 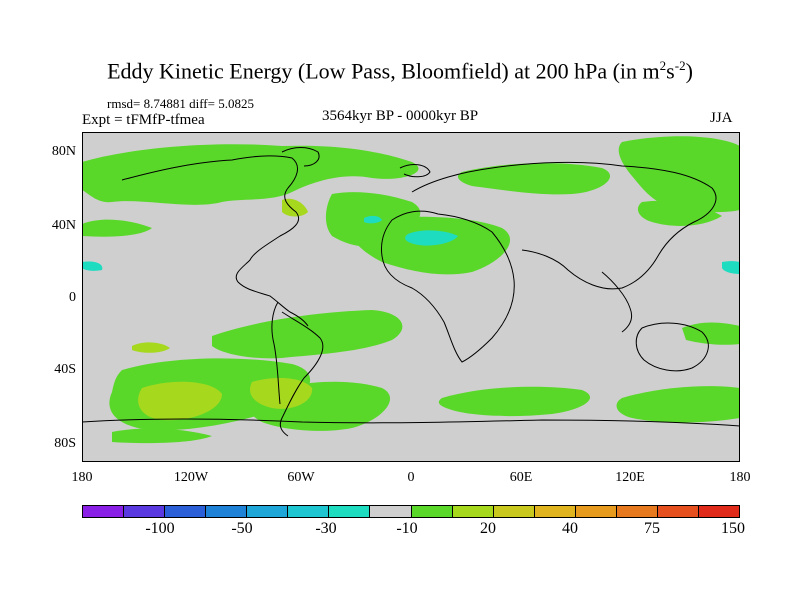 I want to click on experiment-label: Expt = tFMfP-tfmea, so click(x=143, y=120).